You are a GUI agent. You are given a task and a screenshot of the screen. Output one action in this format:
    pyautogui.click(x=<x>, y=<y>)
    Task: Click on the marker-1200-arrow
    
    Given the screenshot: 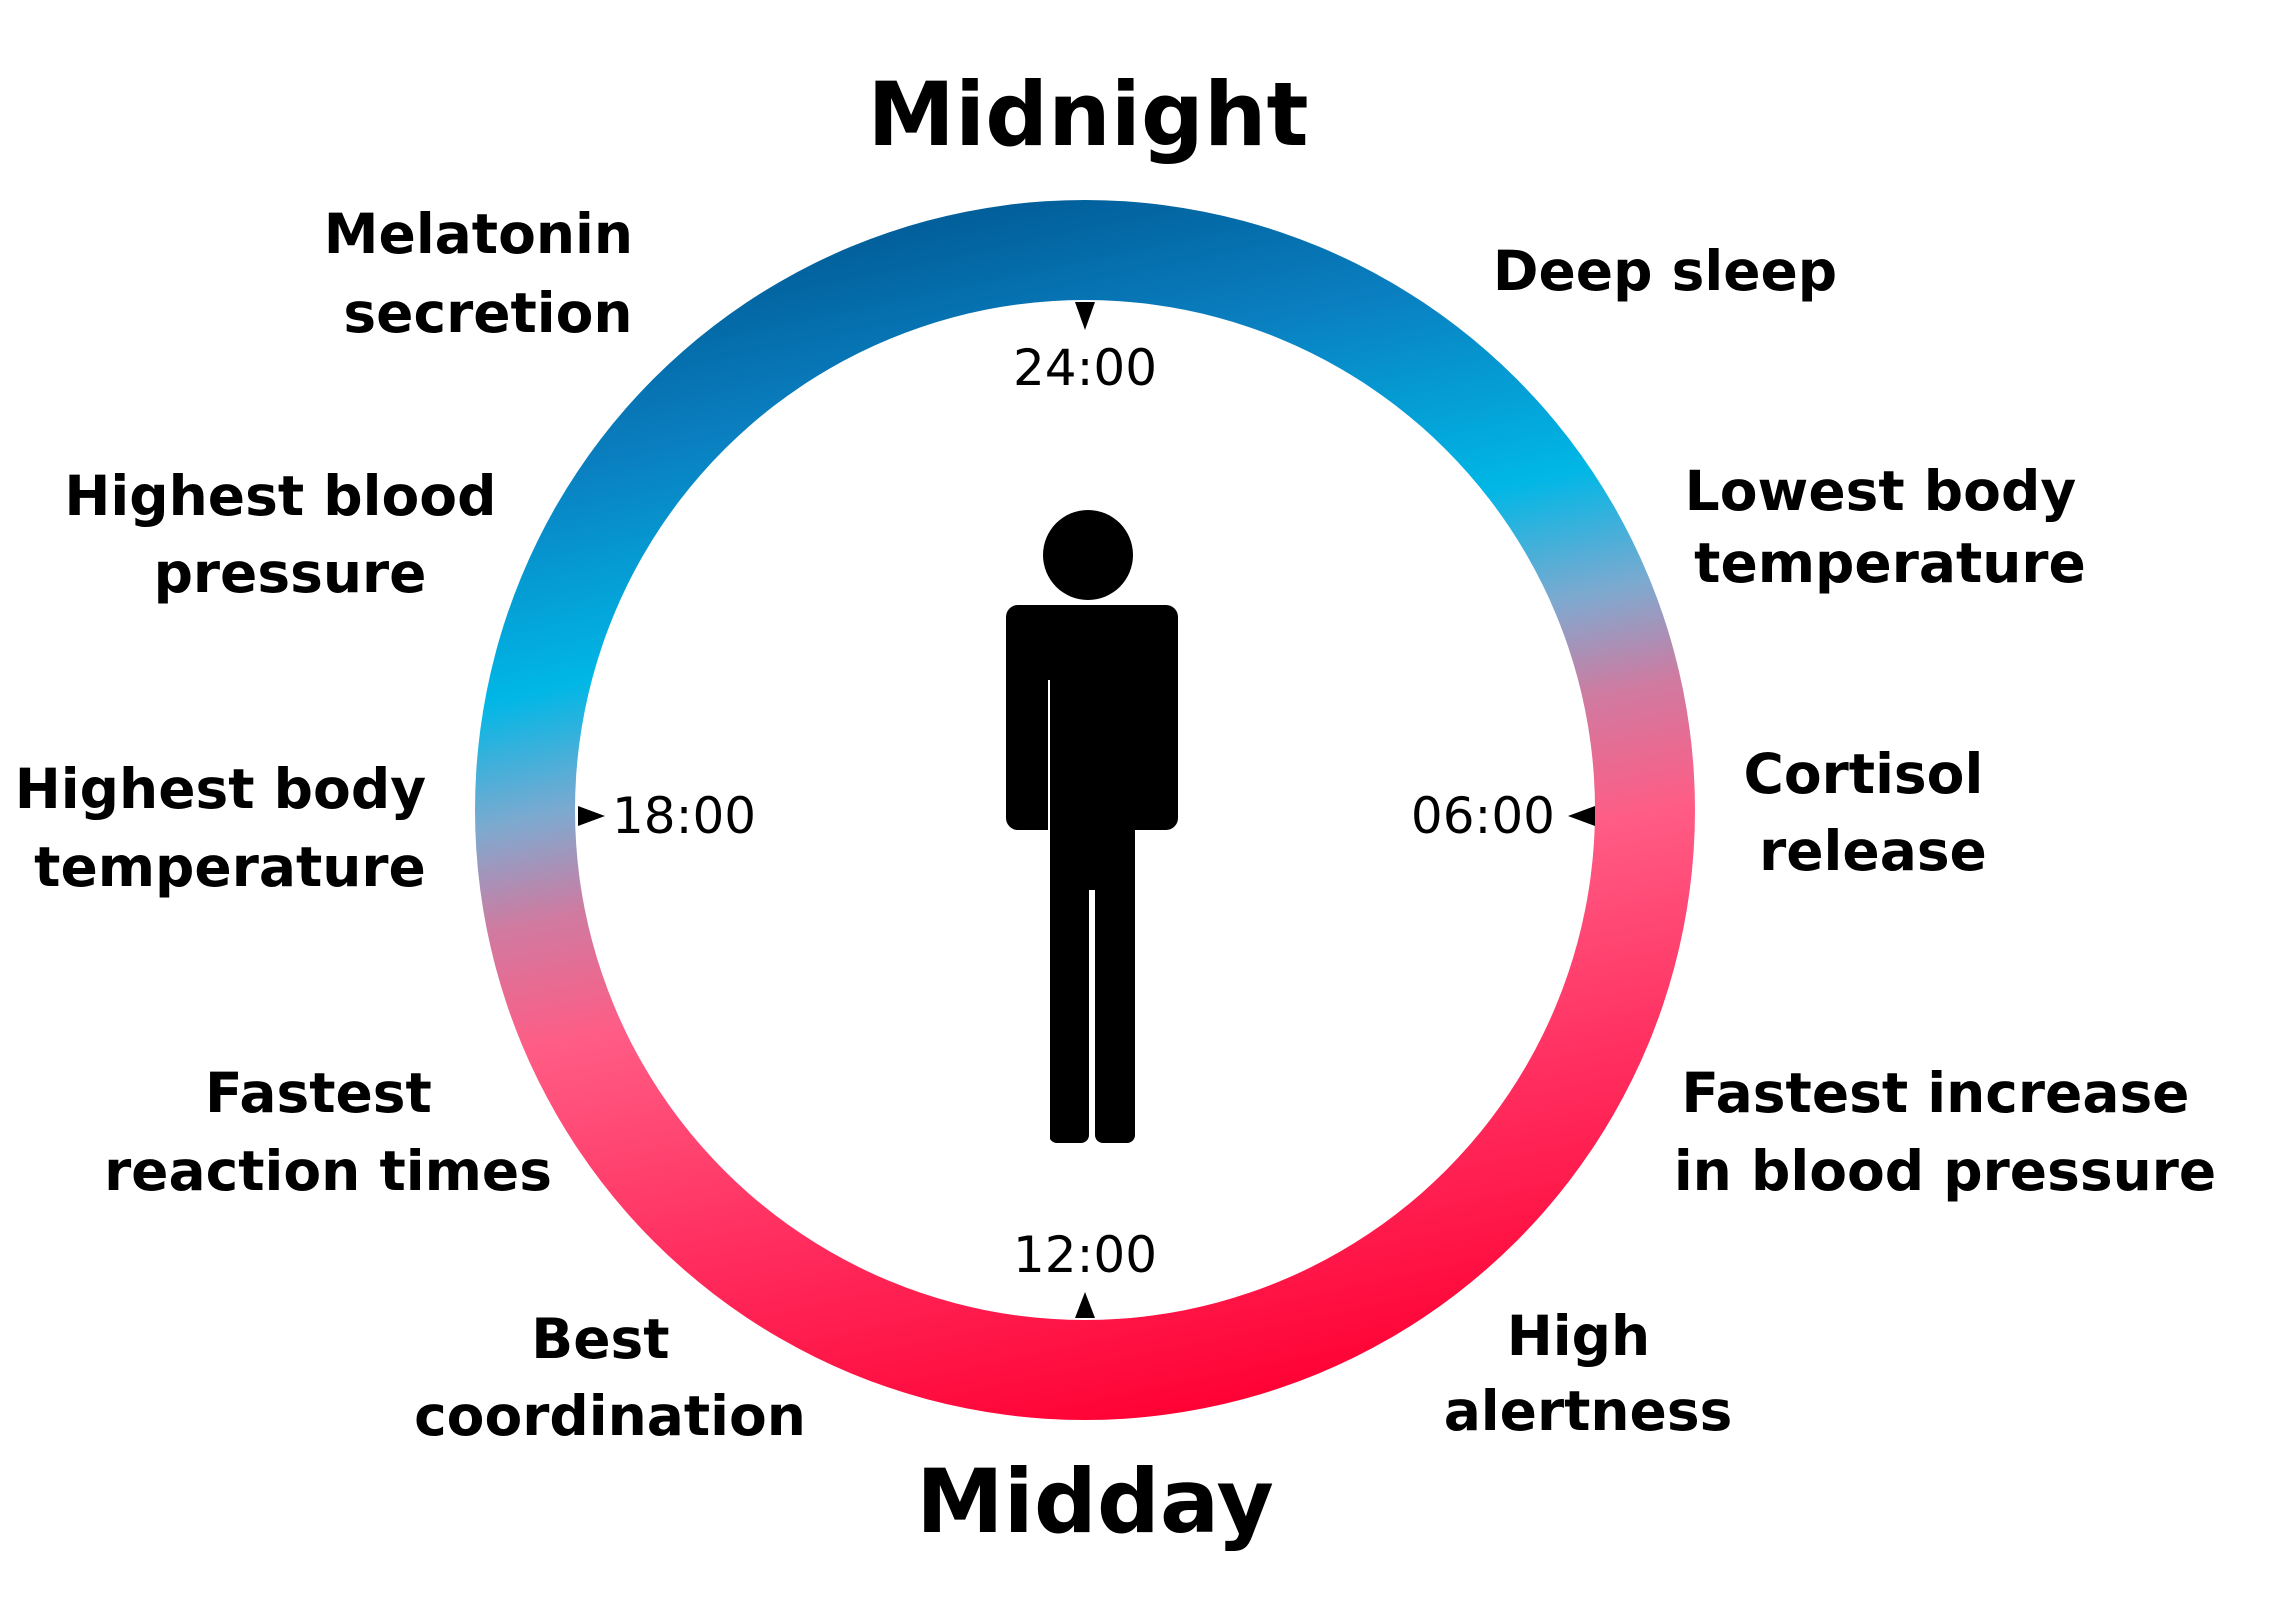 What is the action you would take?
    pyautogui.click(x=1085, y=1305)
    